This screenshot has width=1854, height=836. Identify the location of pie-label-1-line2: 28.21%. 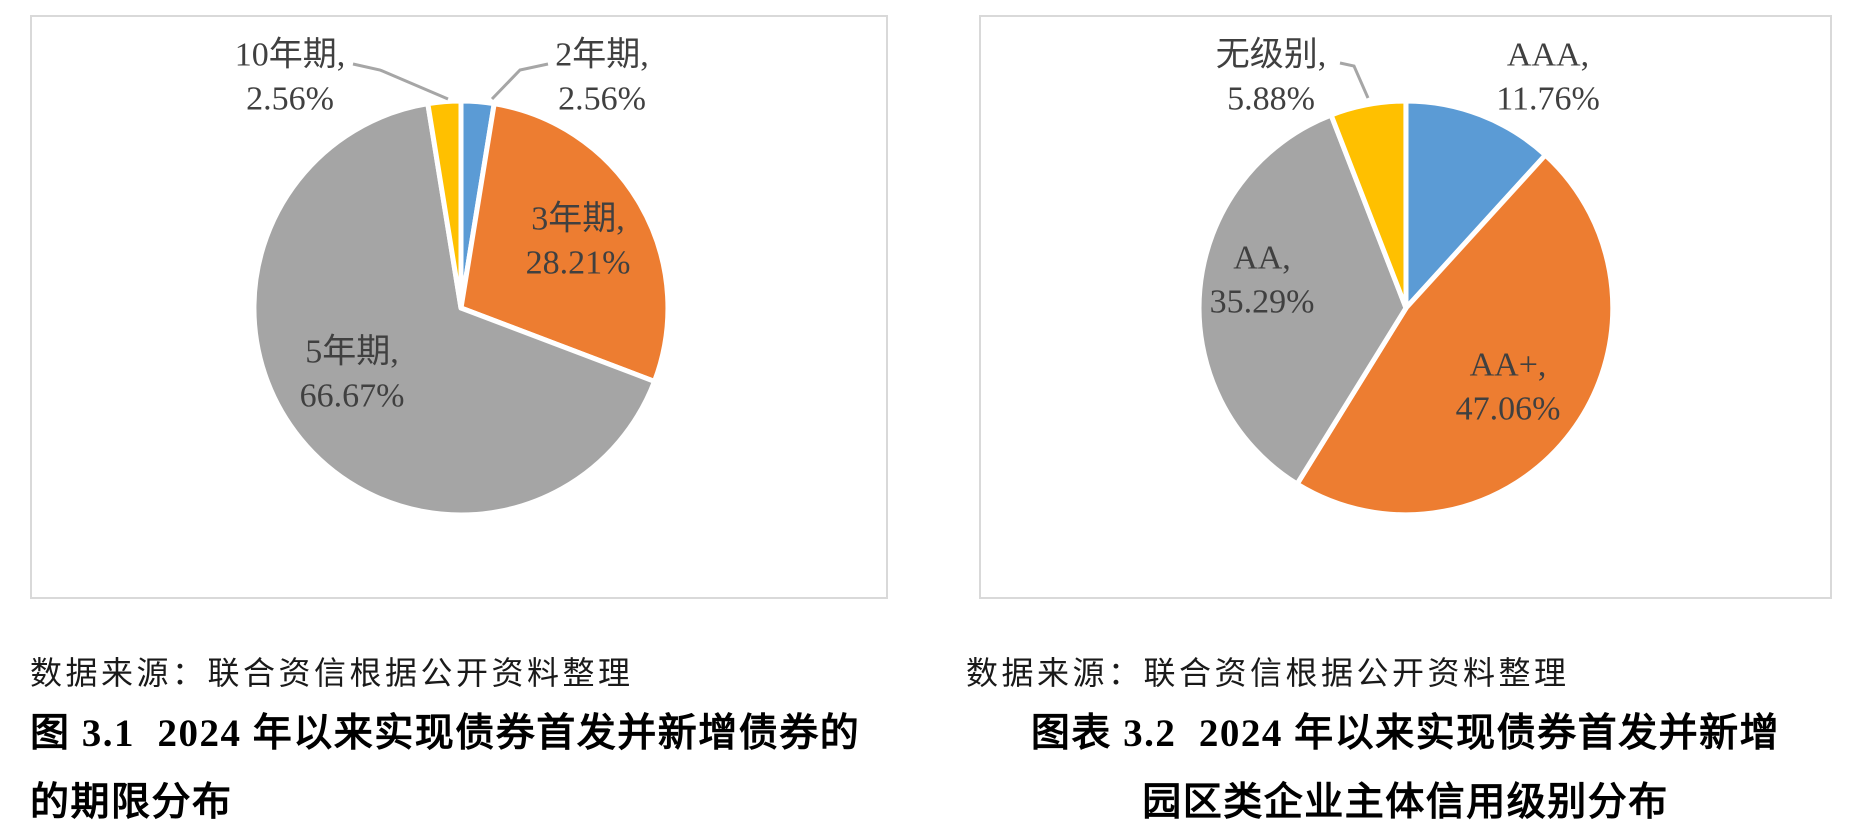
(578, 263).